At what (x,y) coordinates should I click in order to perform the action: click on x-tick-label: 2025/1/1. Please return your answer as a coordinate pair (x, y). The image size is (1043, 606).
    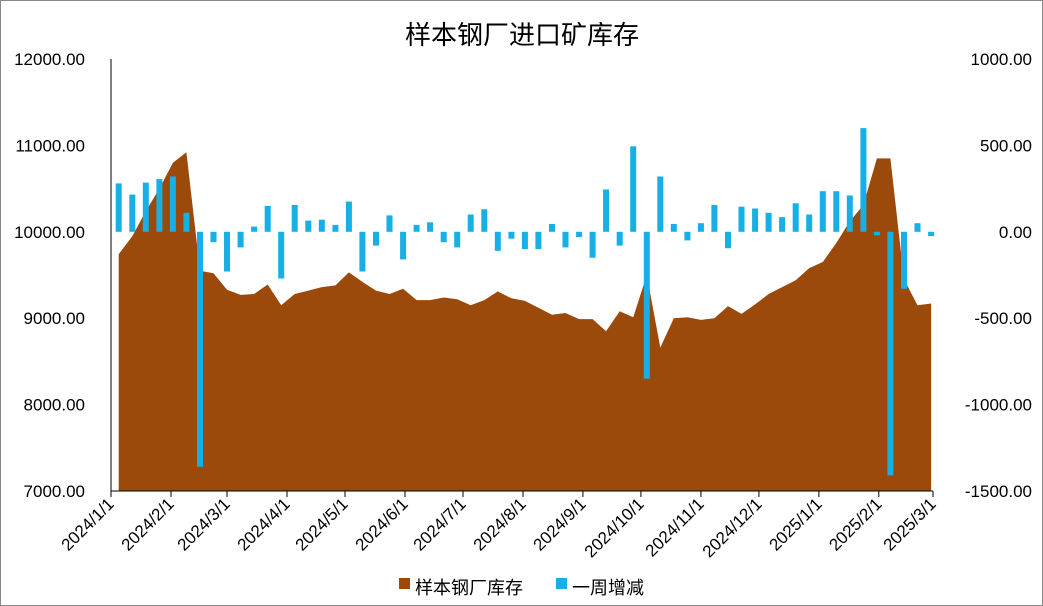
    Looking at the image, I should click on (795, 524).